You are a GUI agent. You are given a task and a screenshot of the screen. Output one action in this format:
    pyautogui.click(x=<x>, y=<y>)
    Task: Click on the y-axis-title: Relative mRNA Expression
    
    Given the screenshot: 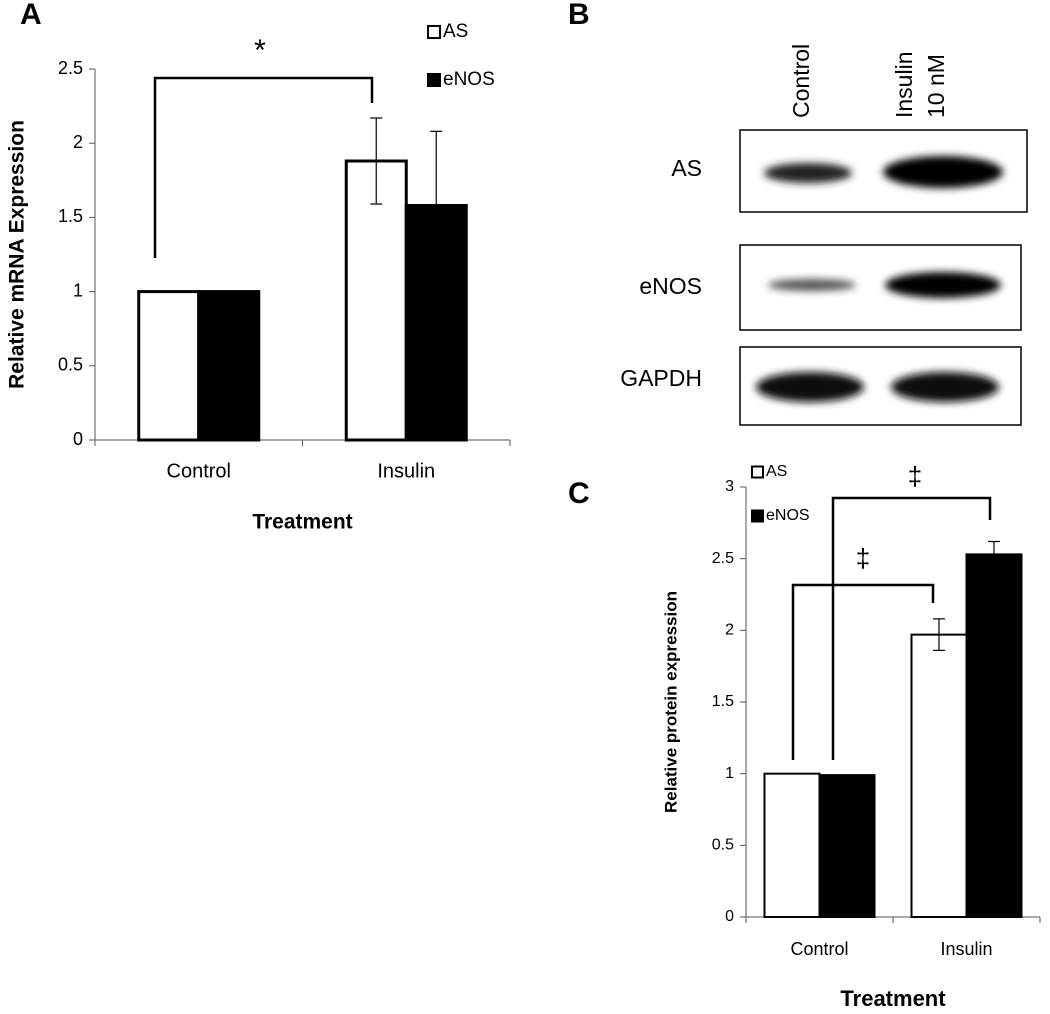 What is the action you would take?
    pyautogui.click(x=17, y=254)
    